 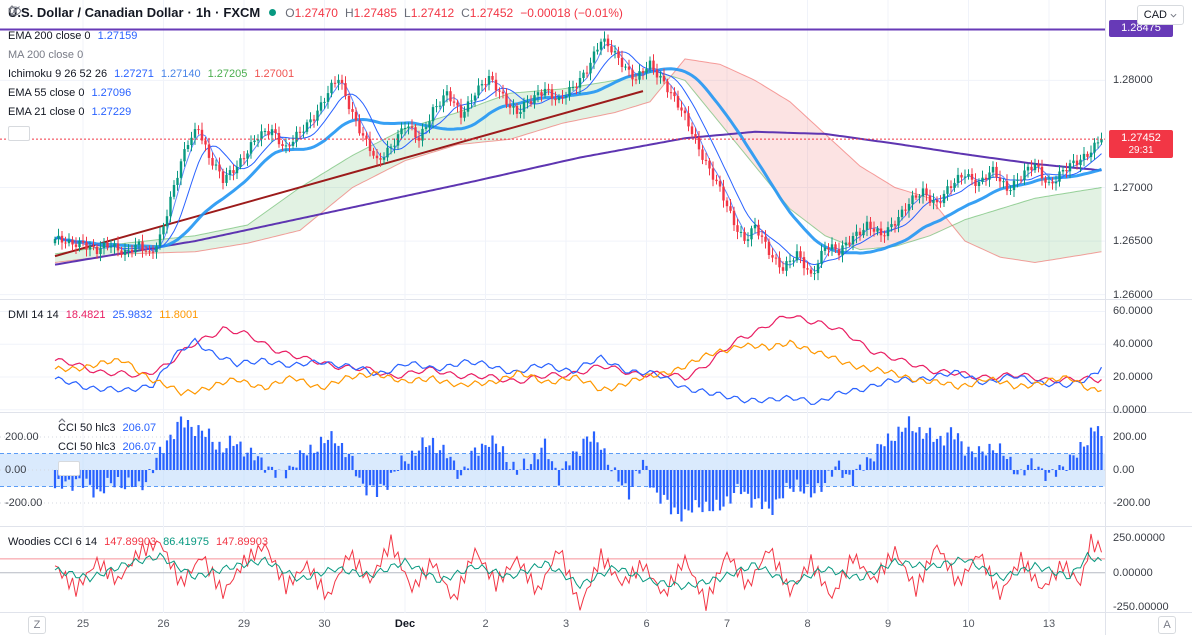 I want to click on indicator-value: 1.27096, so click(x=111, y=92).